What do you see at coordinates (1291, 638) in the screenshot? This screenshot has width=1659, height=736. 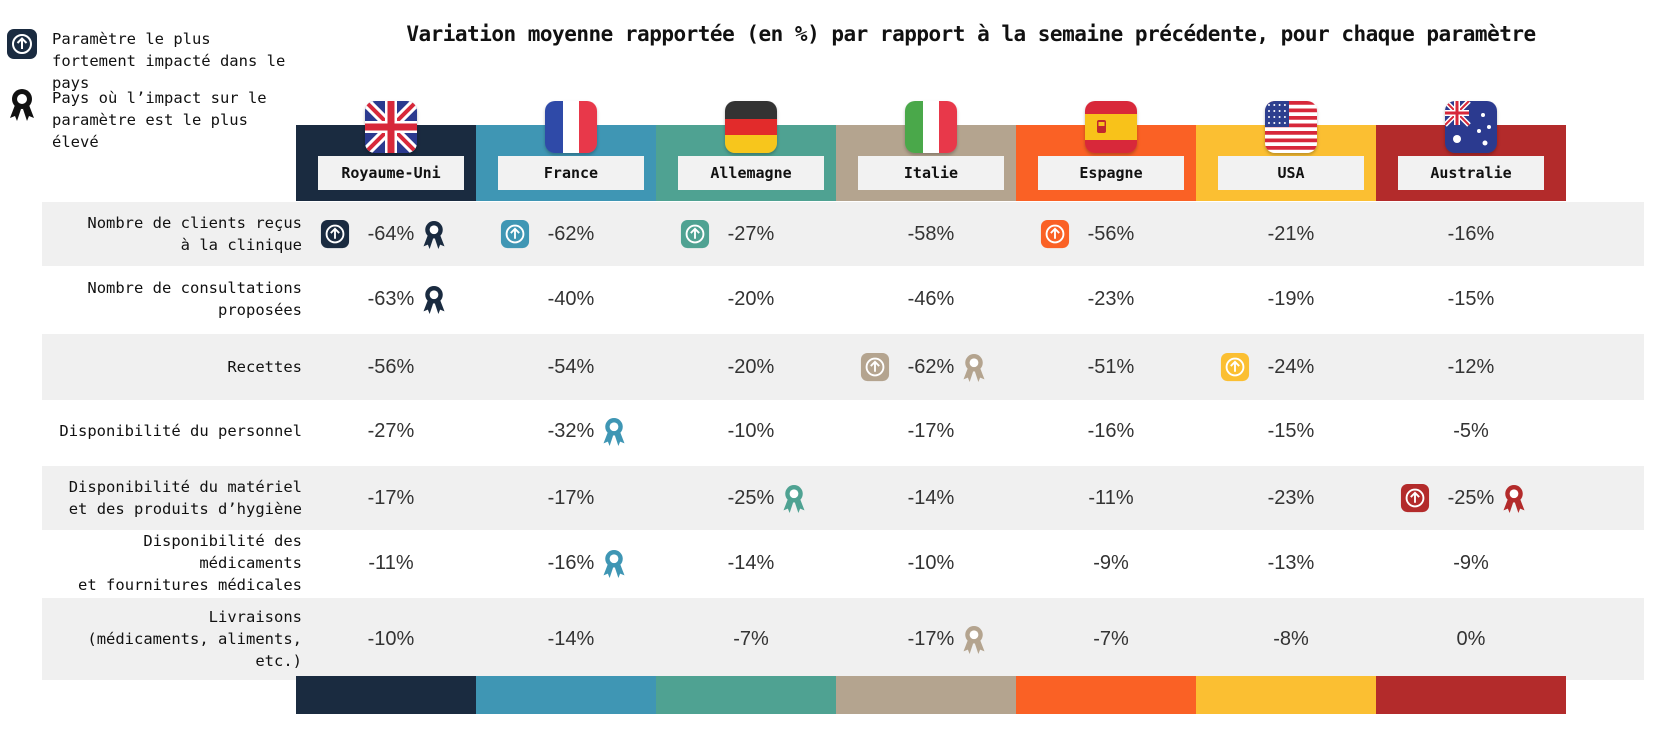 I see `cell-value: -8%` at bounding box center [1291, 638].